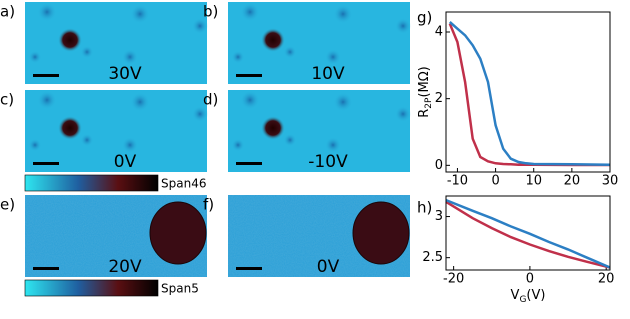 Image resolution: width=630 pixels, height=319 pixels. I want to click on voltage-label: 30V, so click(125, 74).